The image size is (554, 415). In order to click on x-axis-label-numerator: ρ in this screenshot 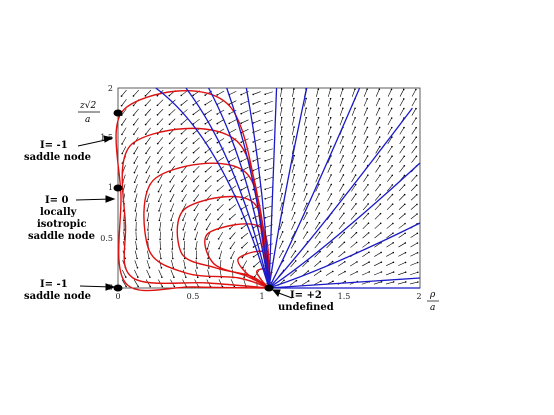, I will do `click(432, 295)`.